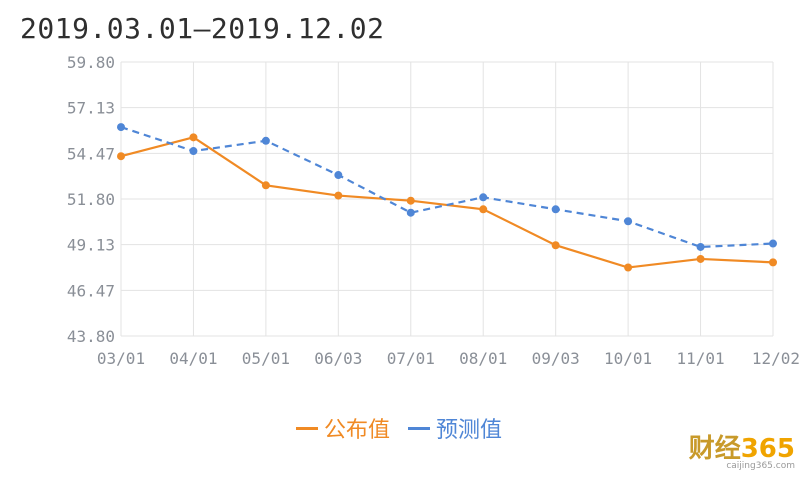  I want to click on x-tick-label: 10/01, so click(628, 358).